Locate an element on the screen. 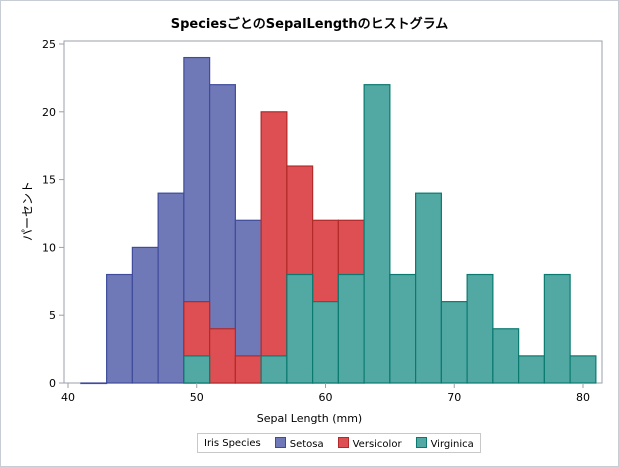 The image size is (619, 467). legend-item-setosa: Setosa is located at coordinates (299, 443).